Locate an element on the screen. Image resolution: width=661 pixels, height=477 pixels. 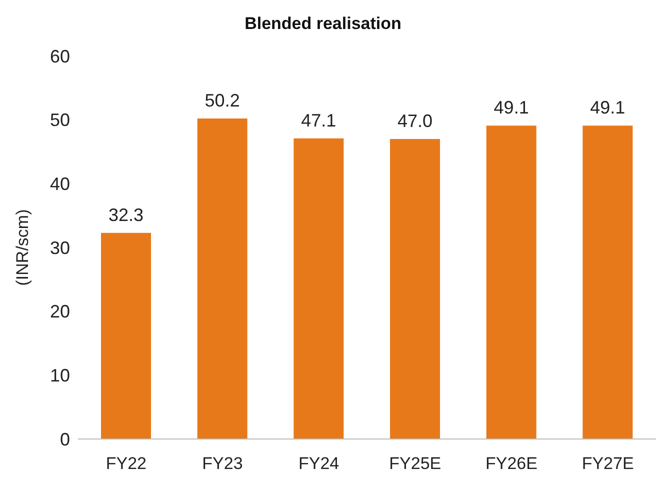
chart-title: Blended realisation is located at coordinates (323, 24).